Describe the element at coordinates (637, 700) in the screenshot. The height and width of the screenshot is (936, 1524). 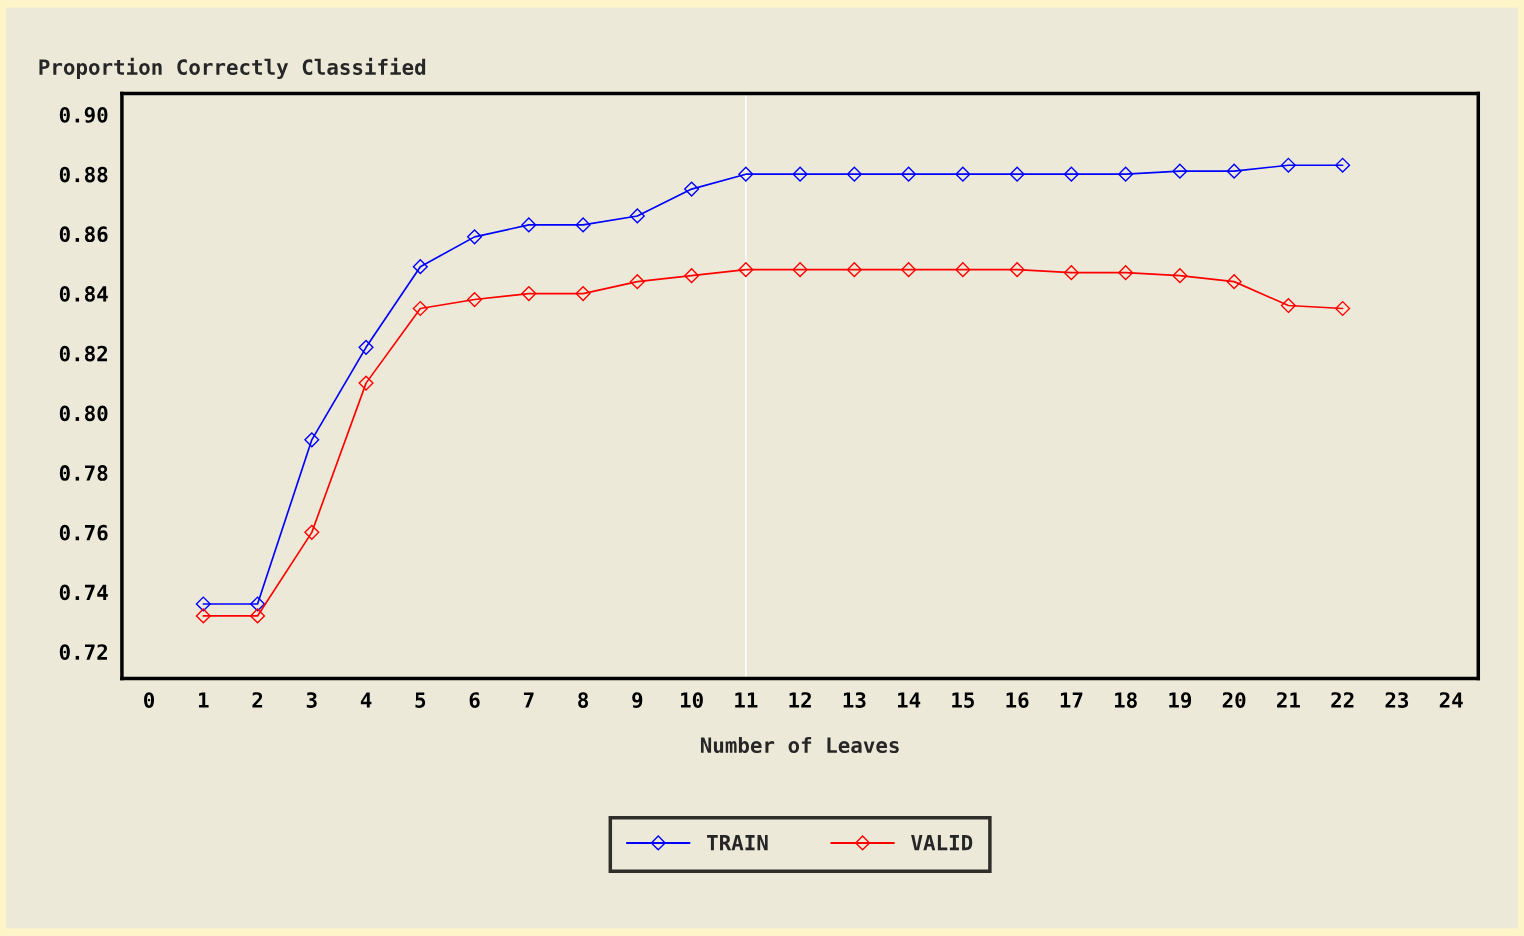
I see `x-tick-label: 9` at that location.